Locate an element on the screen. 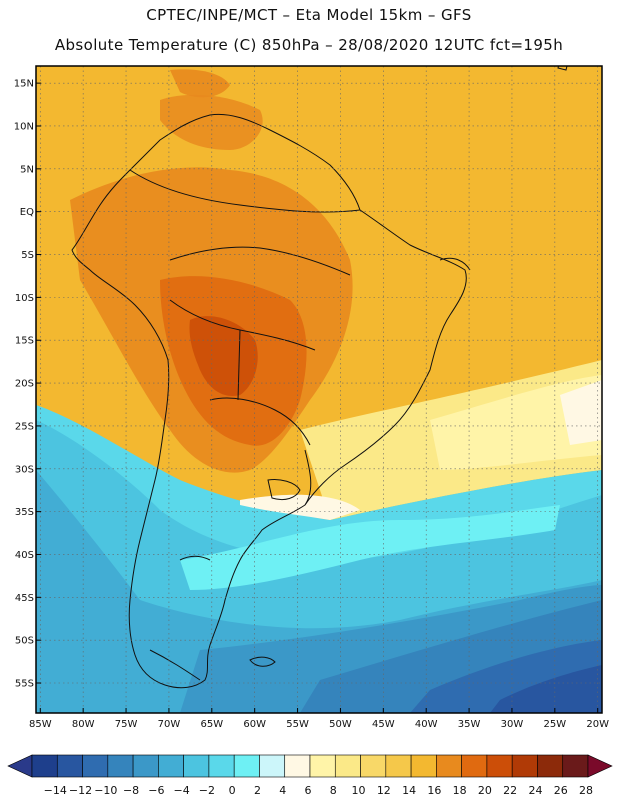 This screenshot has width=618, height=800. colorbar-label: 28 is located at coordinates (586, 790).